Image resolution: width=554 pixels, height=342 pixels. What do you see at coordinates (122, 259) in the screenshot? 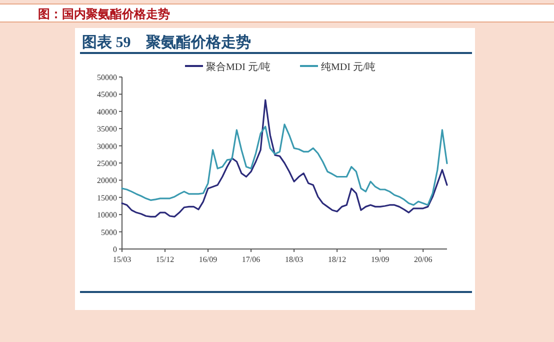
I see `x-tick-label: 15/03` at bounding box center [122, 259].